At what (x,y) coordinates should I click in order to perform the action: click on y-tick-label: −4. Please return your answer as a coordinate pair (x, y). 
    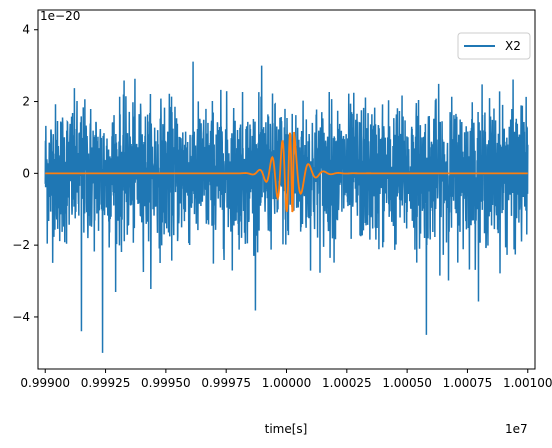
    Looking at the image, I should click on (21, 317).